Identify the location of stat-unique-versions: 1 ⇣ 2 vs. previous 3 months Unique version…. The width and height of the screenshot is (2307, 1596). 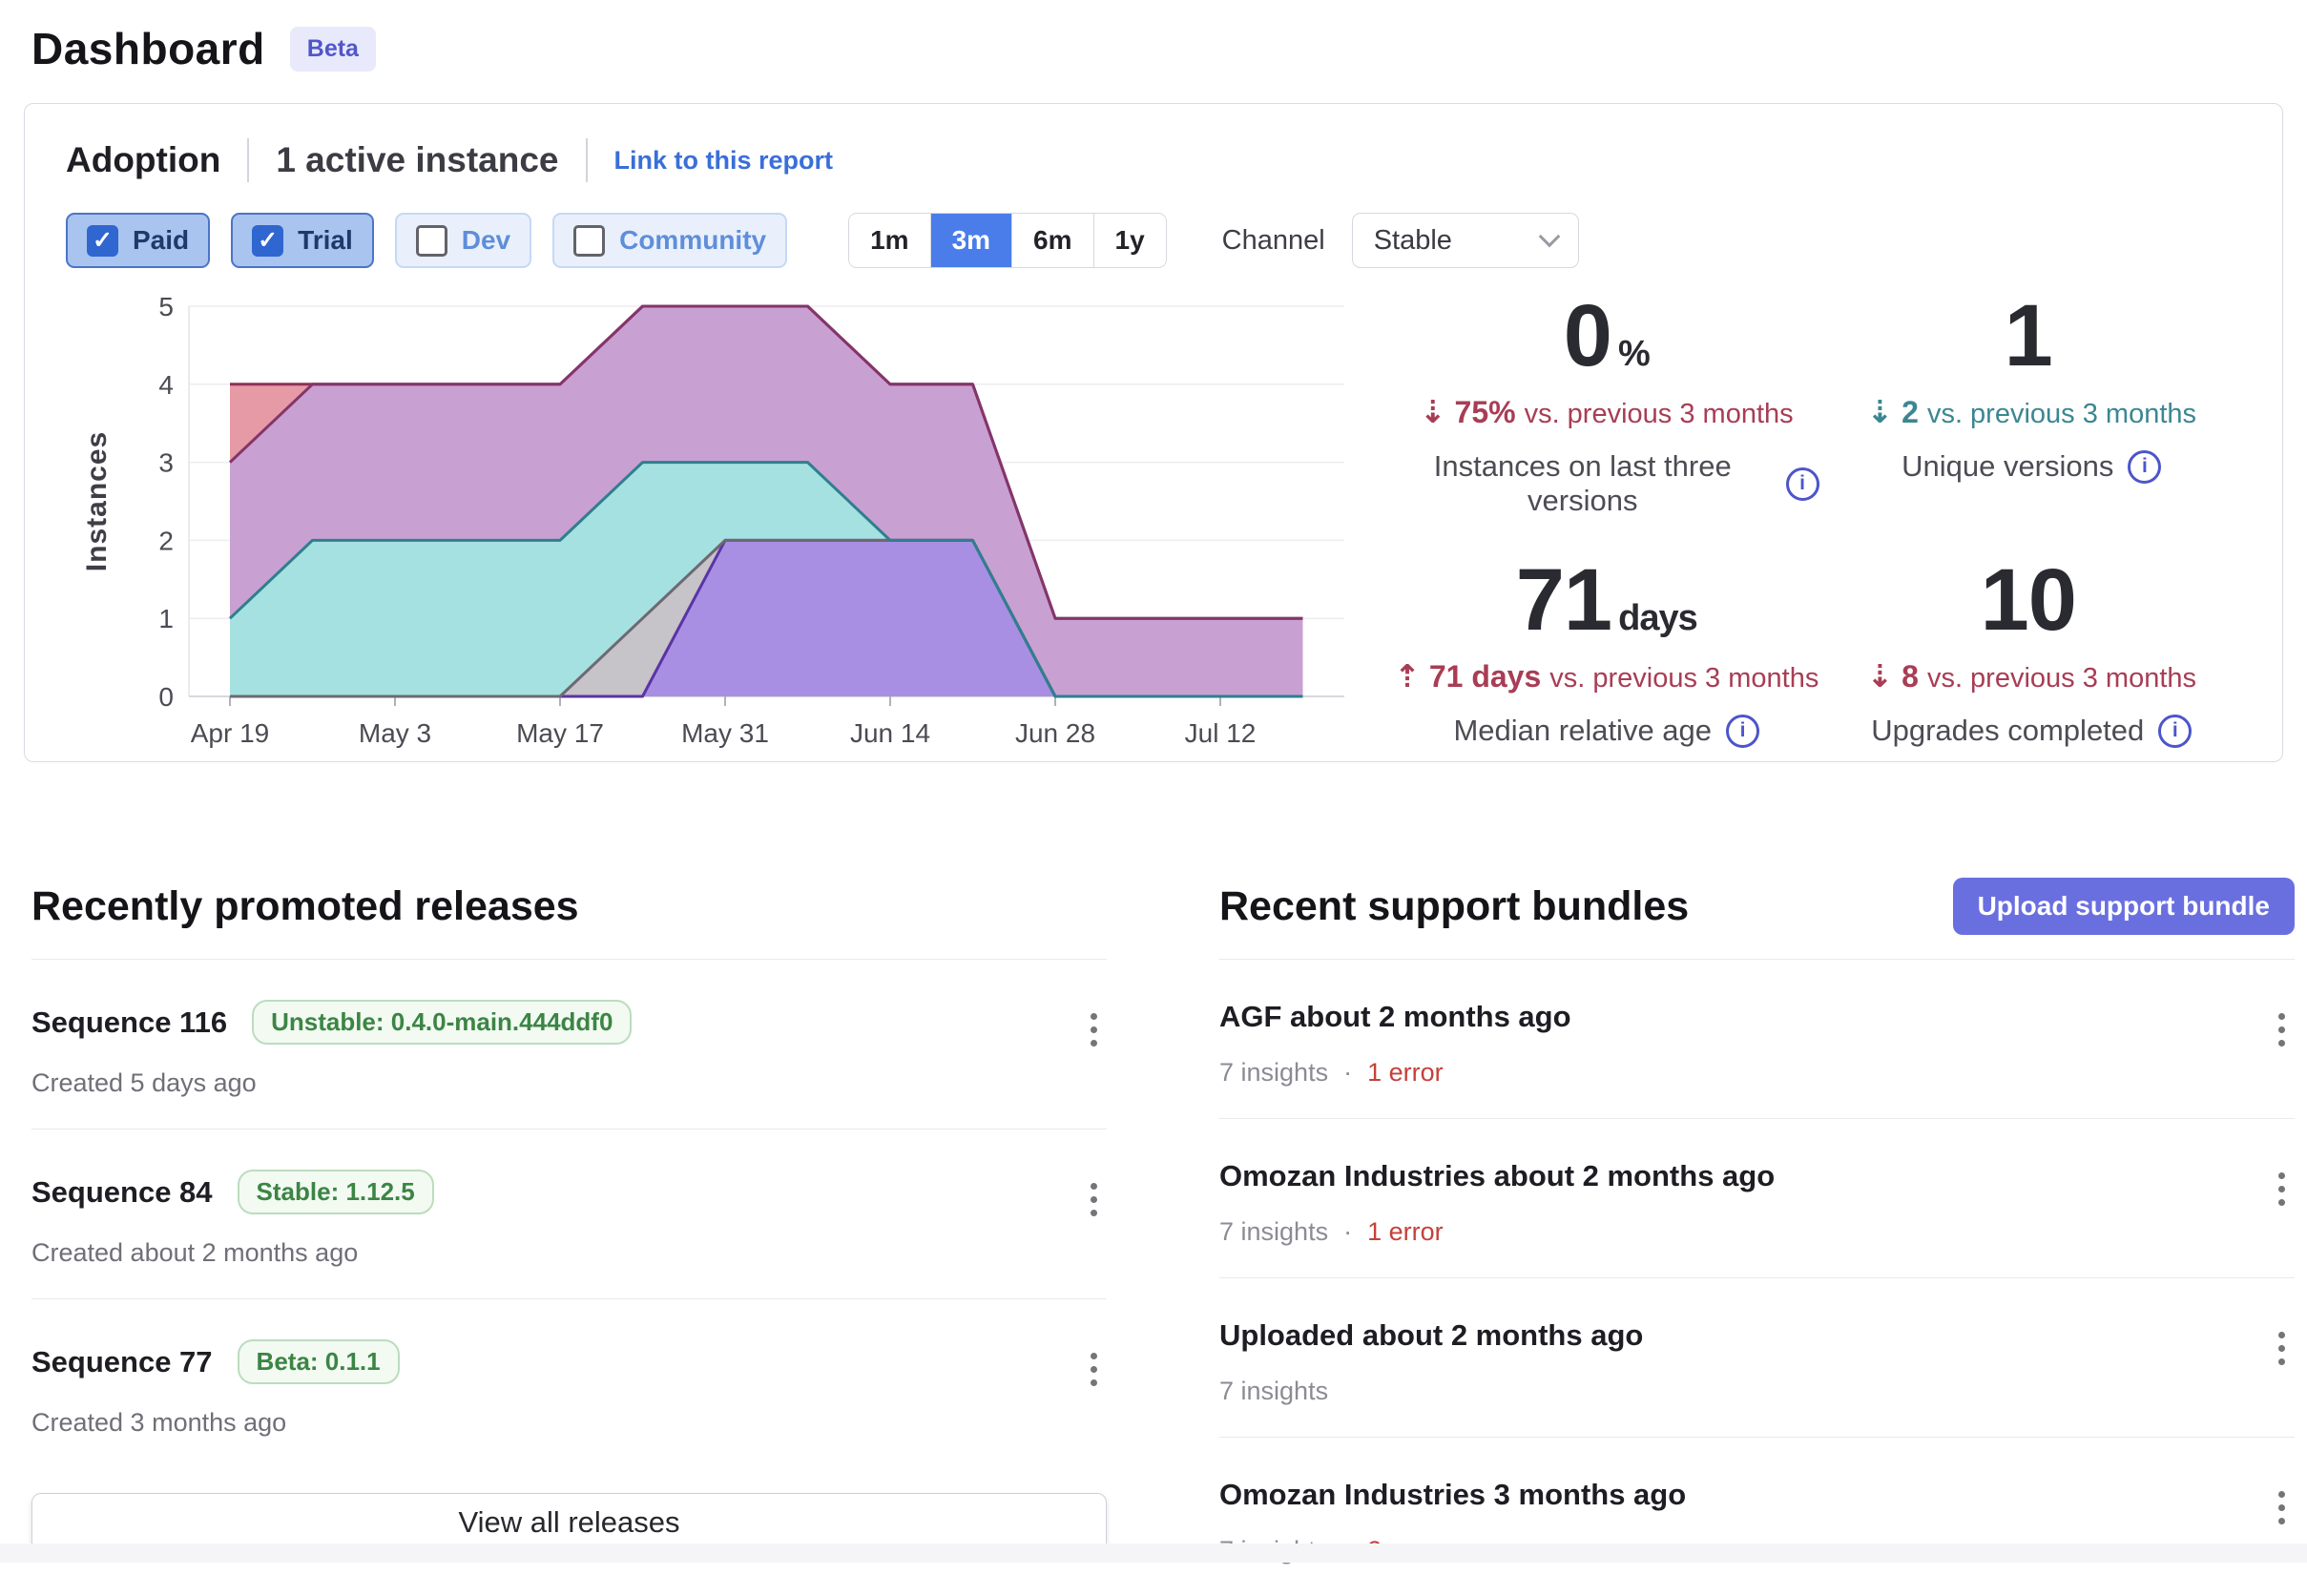
(2032, 405).